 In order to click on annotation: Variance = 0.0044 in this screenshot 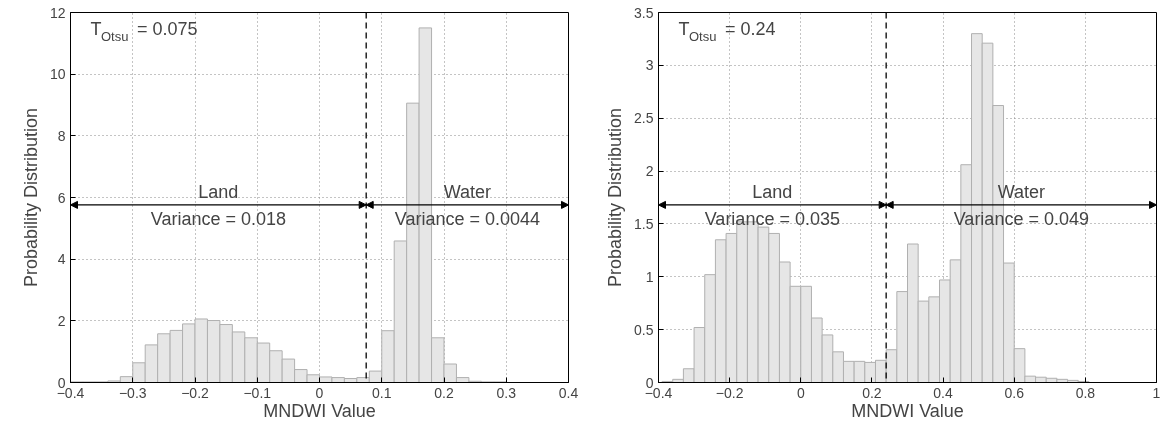, I will do `click(467, 218)`.